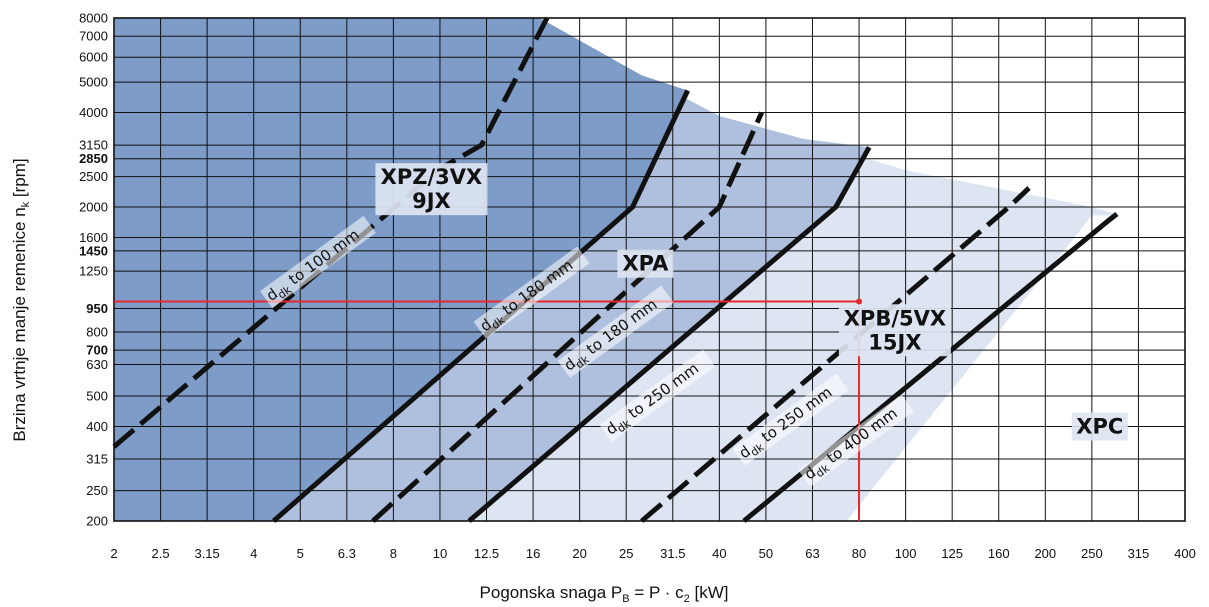 This screenshot has width=1209, height=607. What do you see at coordinates (206, 553) in the screenshot?
I see `x-tick-3.15: 3.15` at bounding box center [206, 553].